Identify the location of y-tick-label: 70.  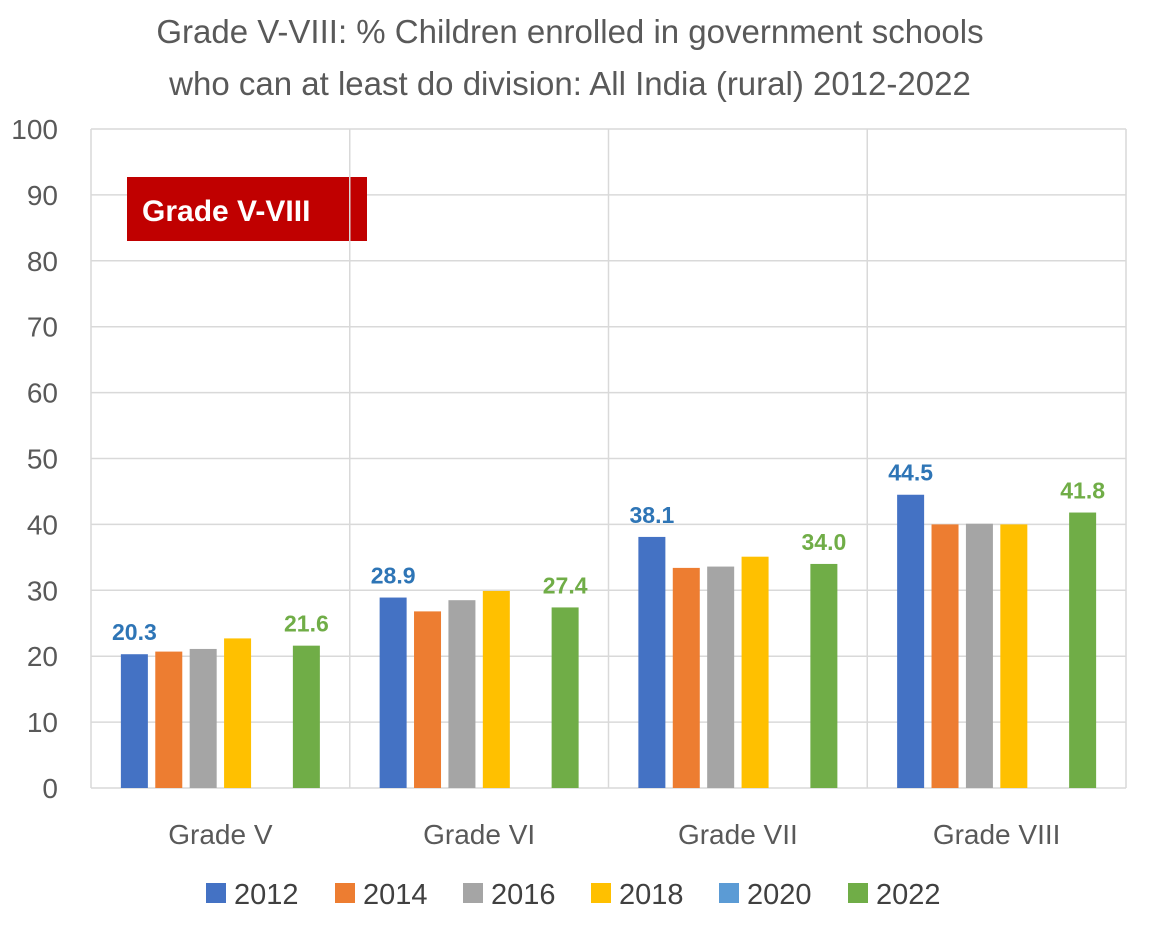
(42, 327).